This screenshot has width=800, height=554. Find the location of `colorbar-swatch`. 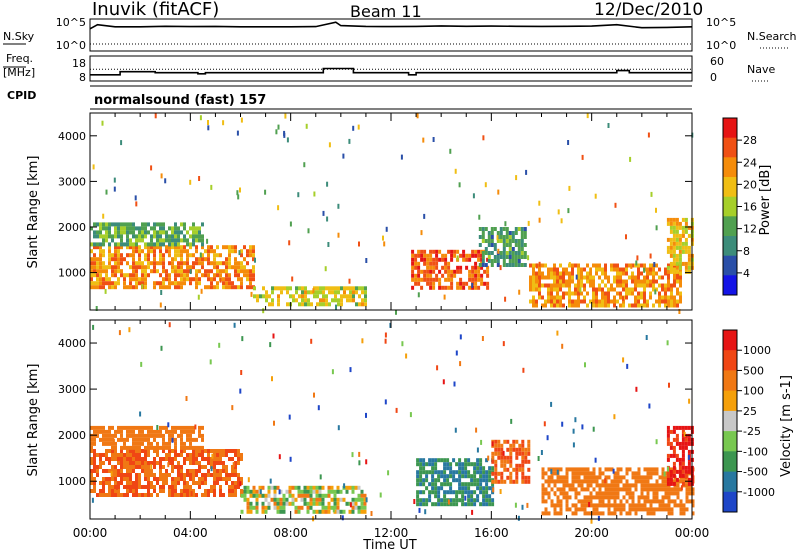

colorbar-swatch is located at coordinates (730, 502).